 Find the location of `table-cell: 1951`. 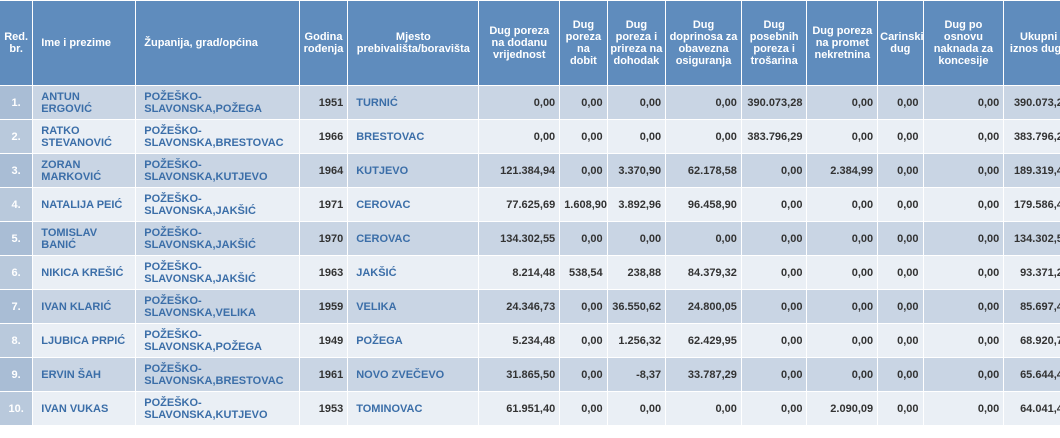

table-cell: 1951 is located at coordinates (323, 102).